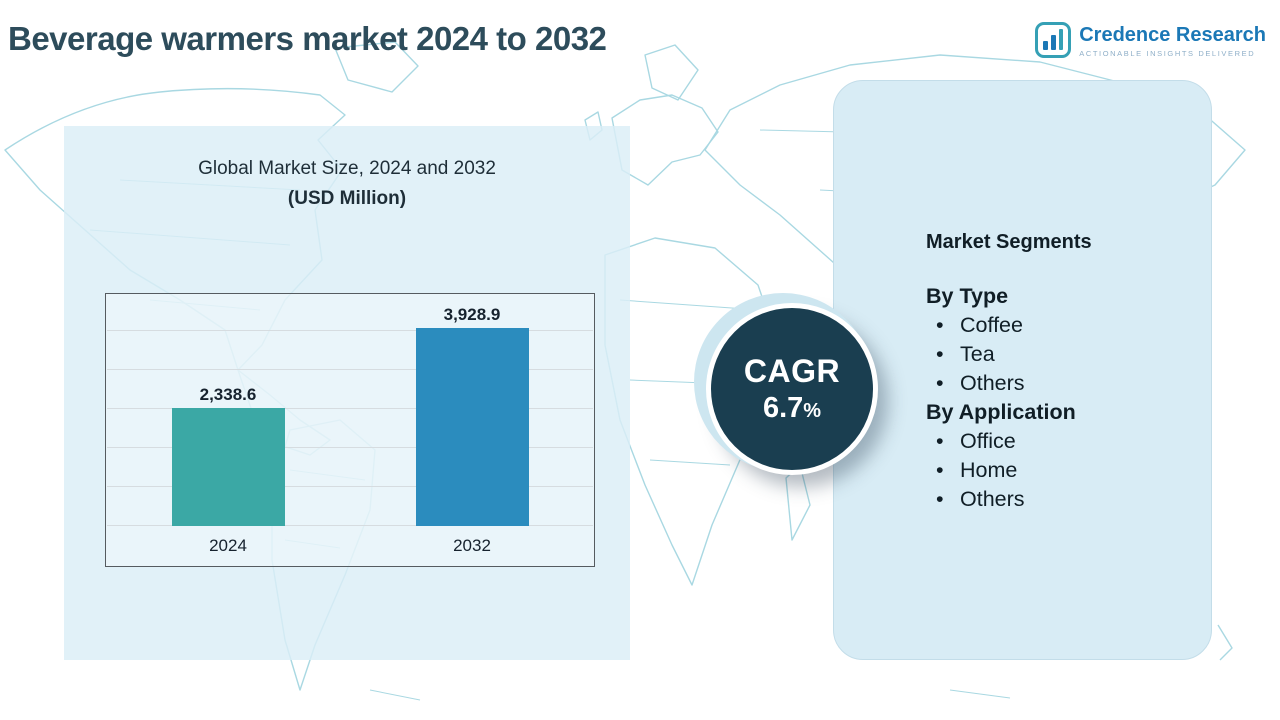 The image size is (1280, 720). I want to click on segment-item: • Office, so click(1056, 441).